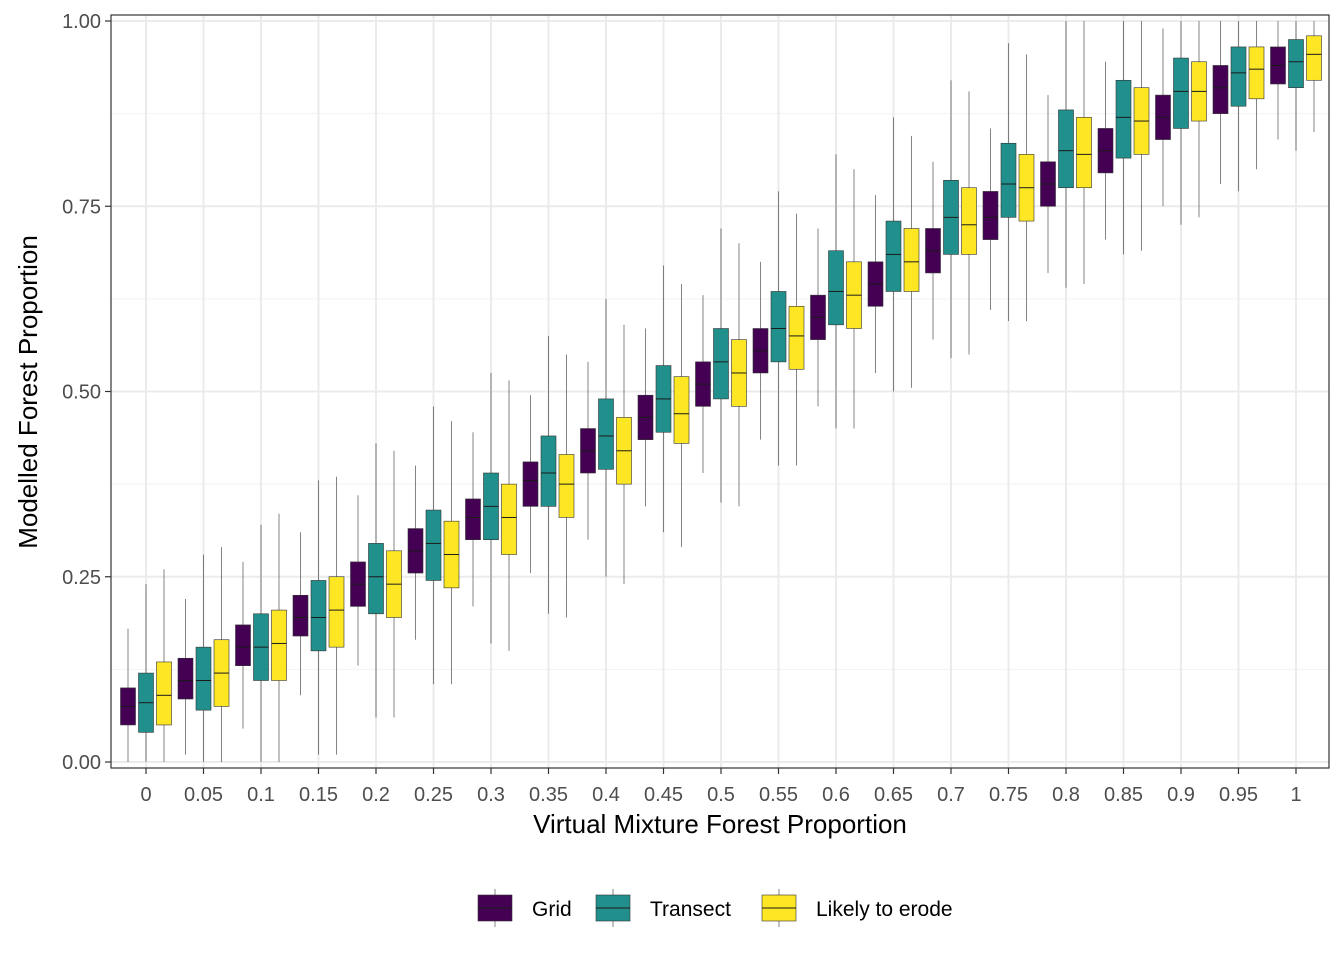  I want to click on x-tick-label: 0.25, so click(433, 795).